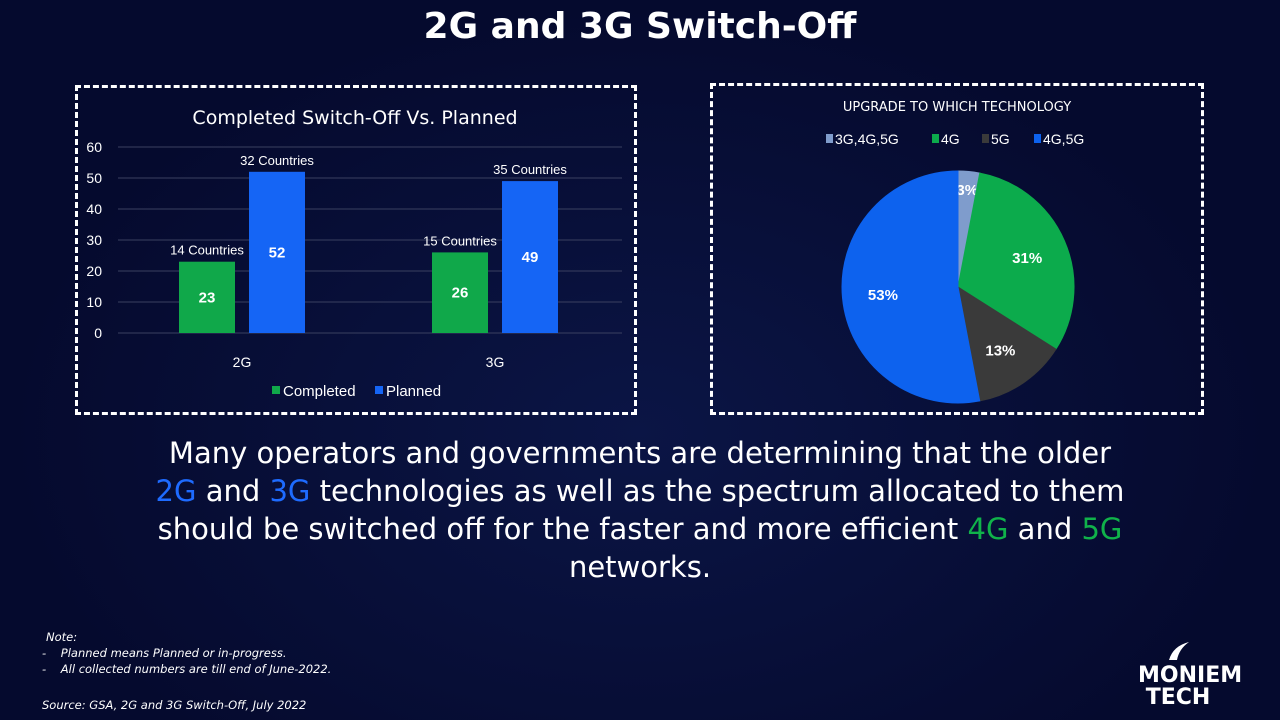 This screenshot has width=1280, height=720. Describe the element at coordinates (640, 26) in the screenshot. I see `page-title: 2G and 3G Switch-Off` at that location.